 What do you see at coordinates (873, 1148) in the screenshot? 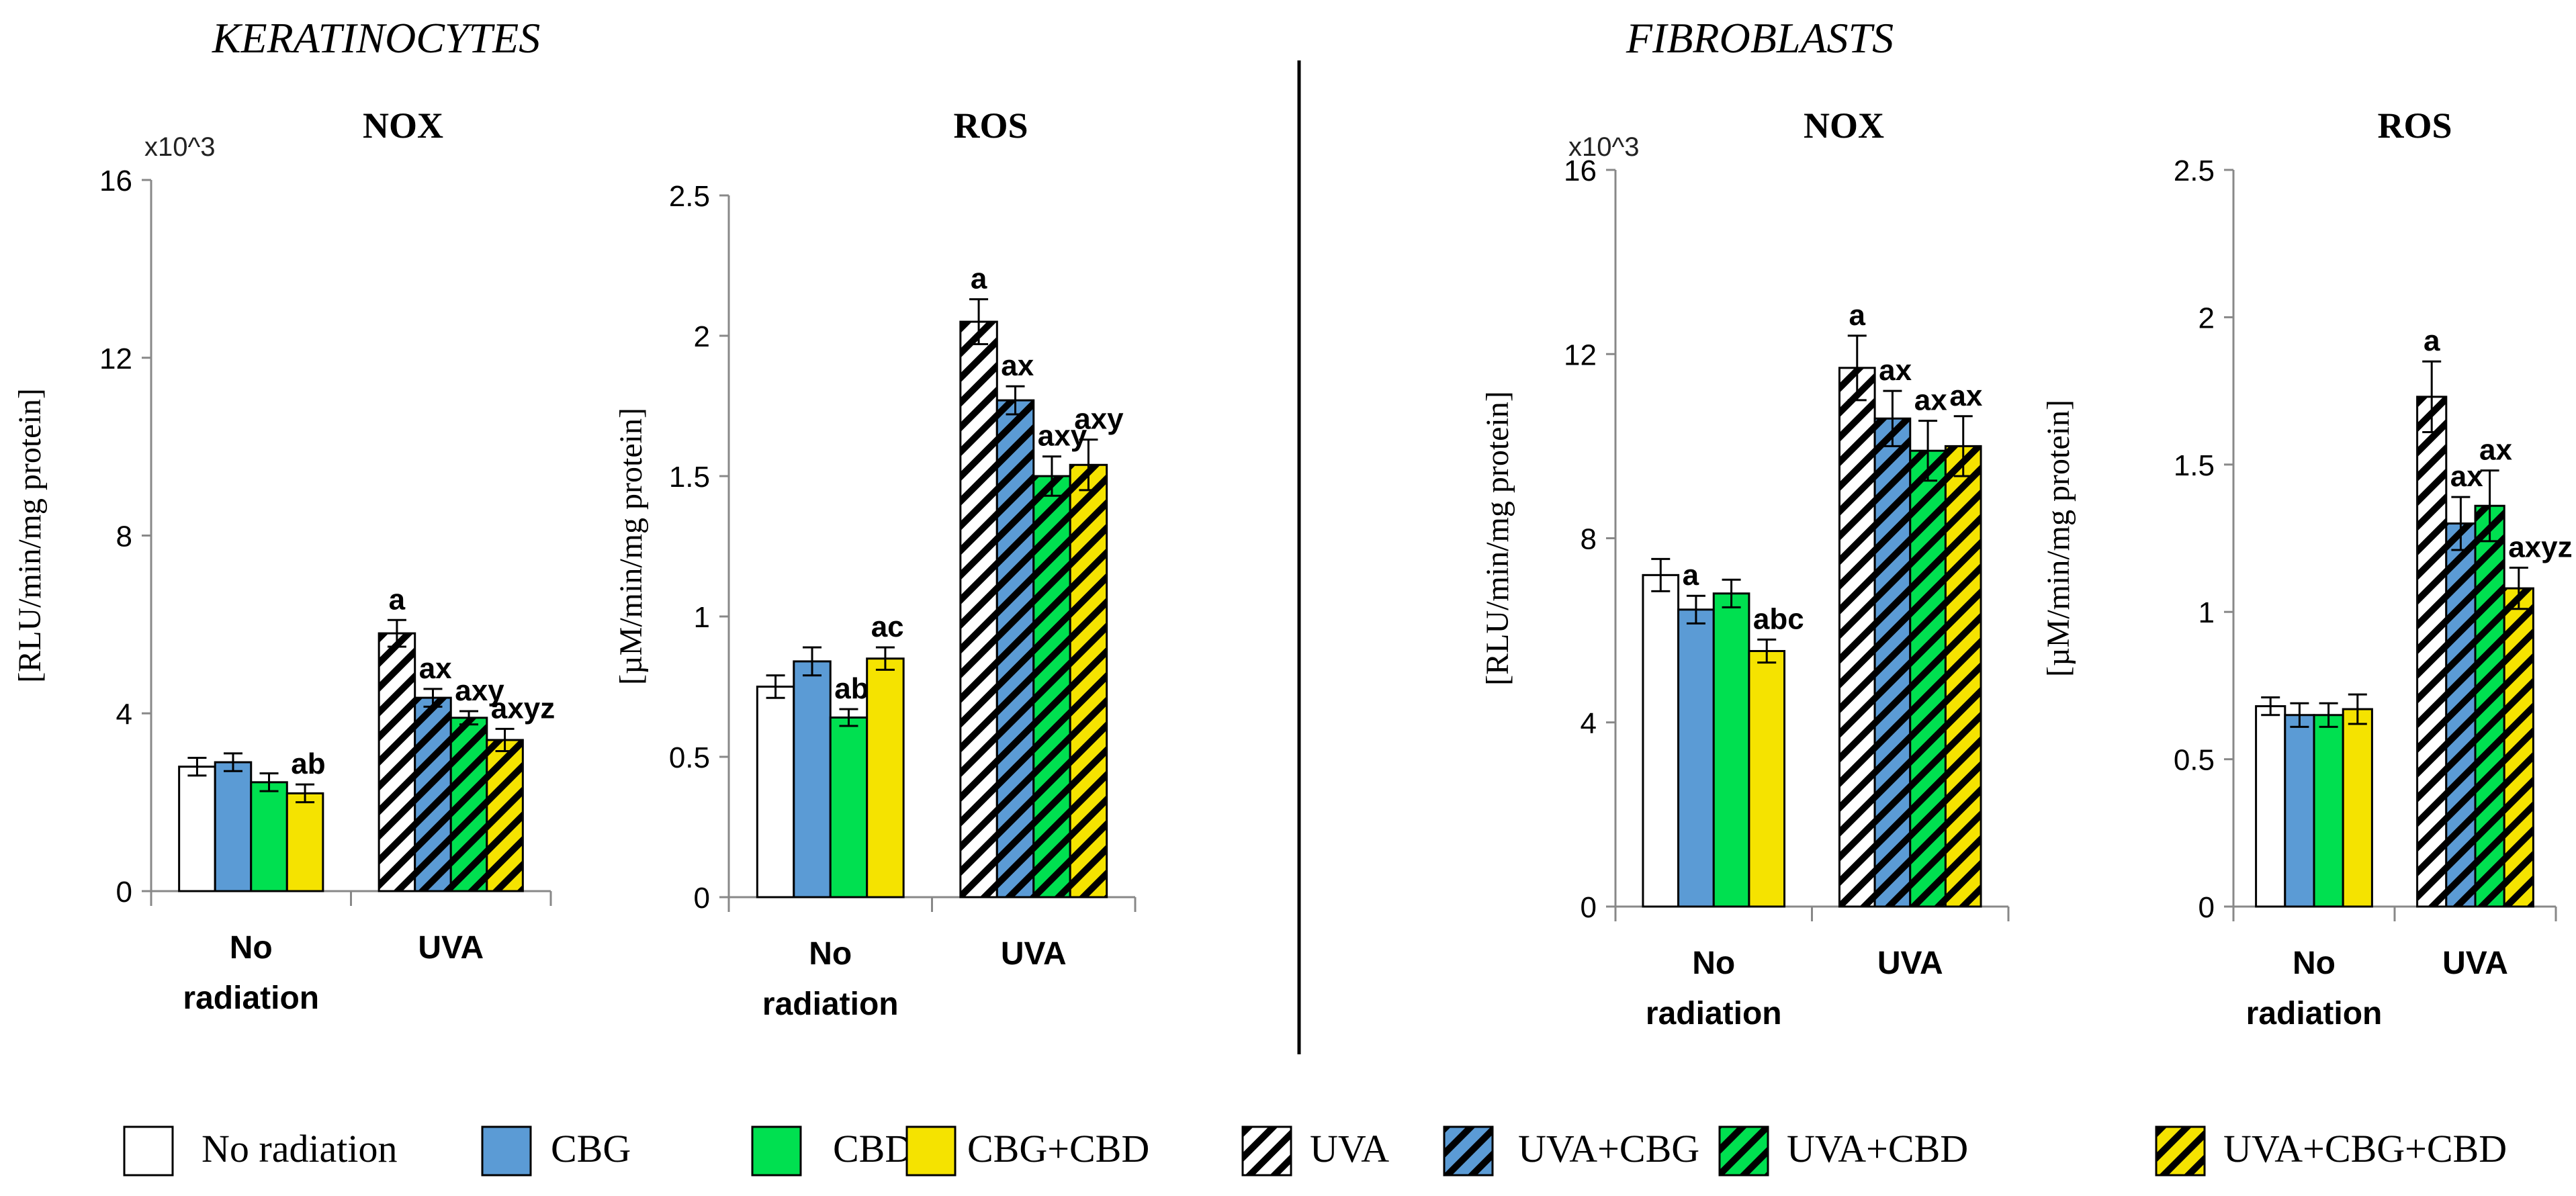
I see `legend-label-2: CBD` at bounding box center [873, 1148].